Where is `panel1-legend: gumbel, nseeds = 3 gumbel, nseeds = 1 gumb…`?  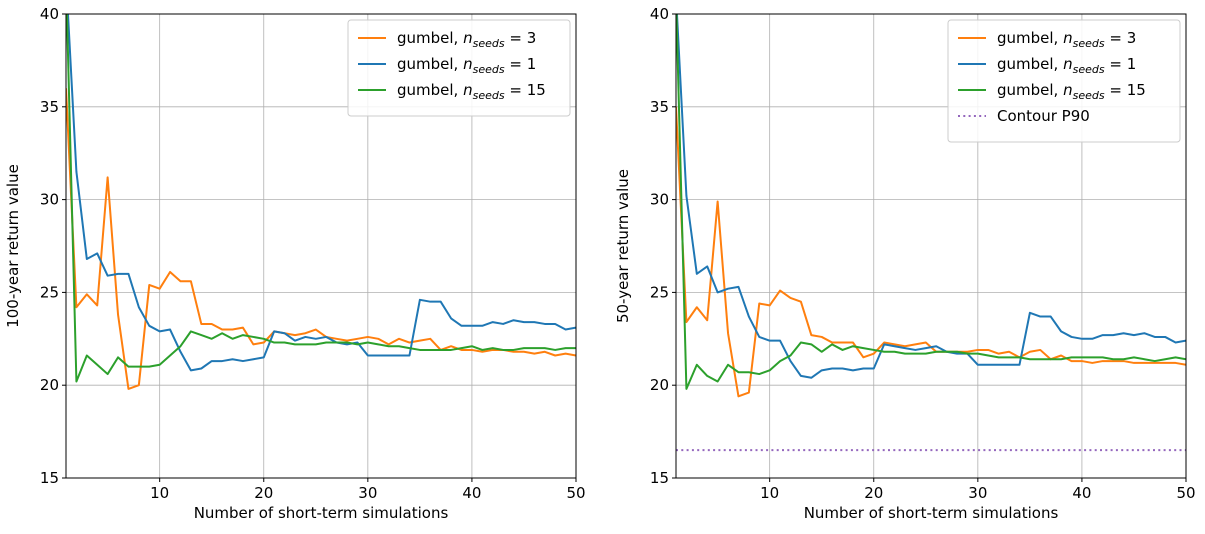
panel1-legend: gumbel, nseeds = 3 gumbel, nseeds = 1 gumb… is located at coordinates (459, 68).